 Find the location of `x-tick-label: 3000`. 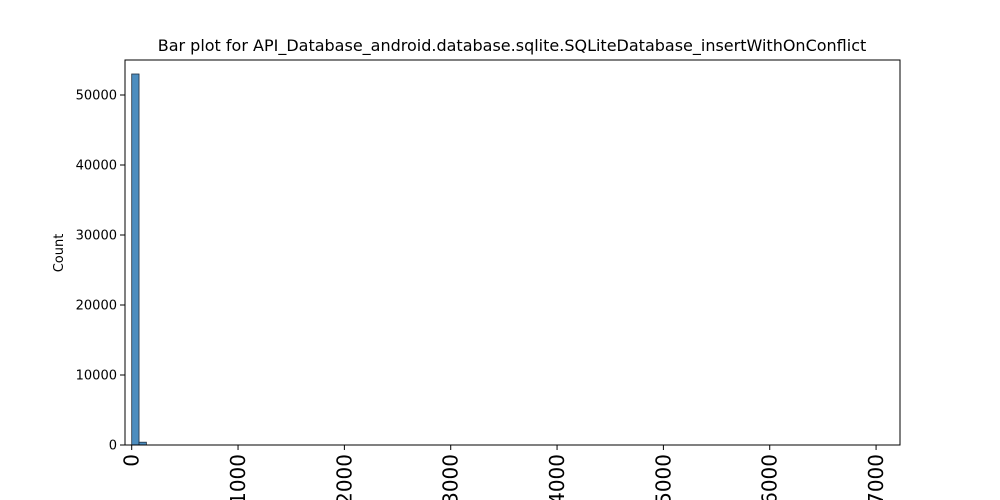

x-tick-label: 3000 is located at coordinates (451, 477).